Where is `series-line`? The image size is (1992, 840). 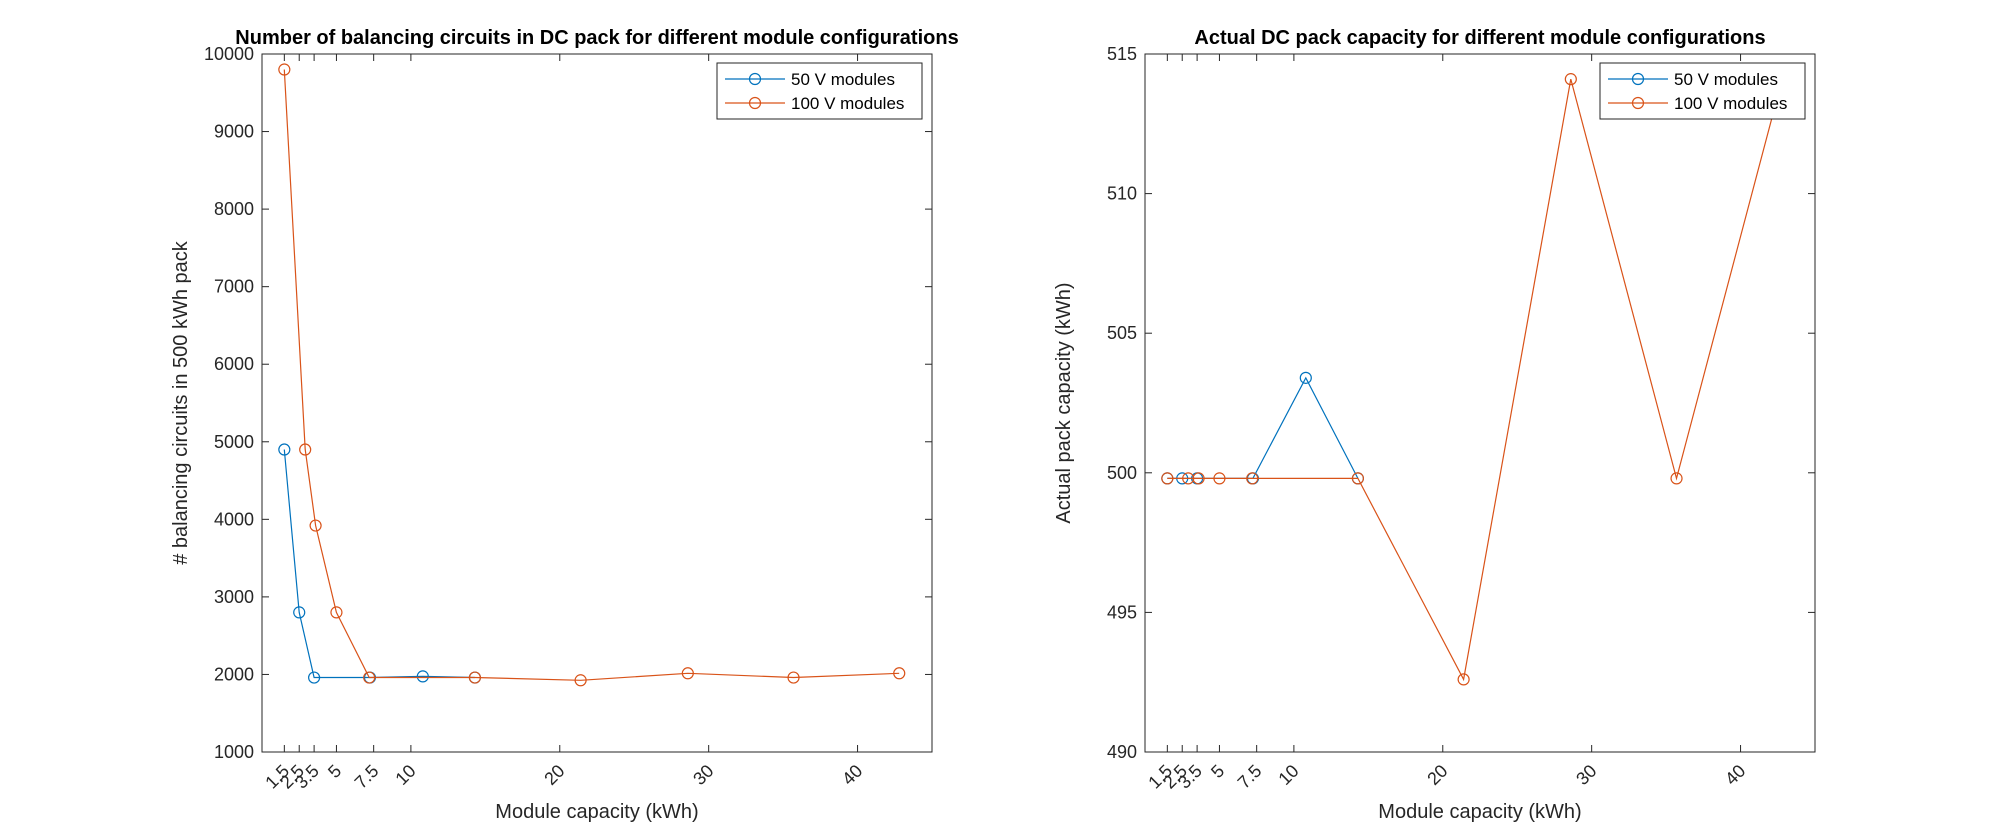 series-line is located at coordinates (379, 564).